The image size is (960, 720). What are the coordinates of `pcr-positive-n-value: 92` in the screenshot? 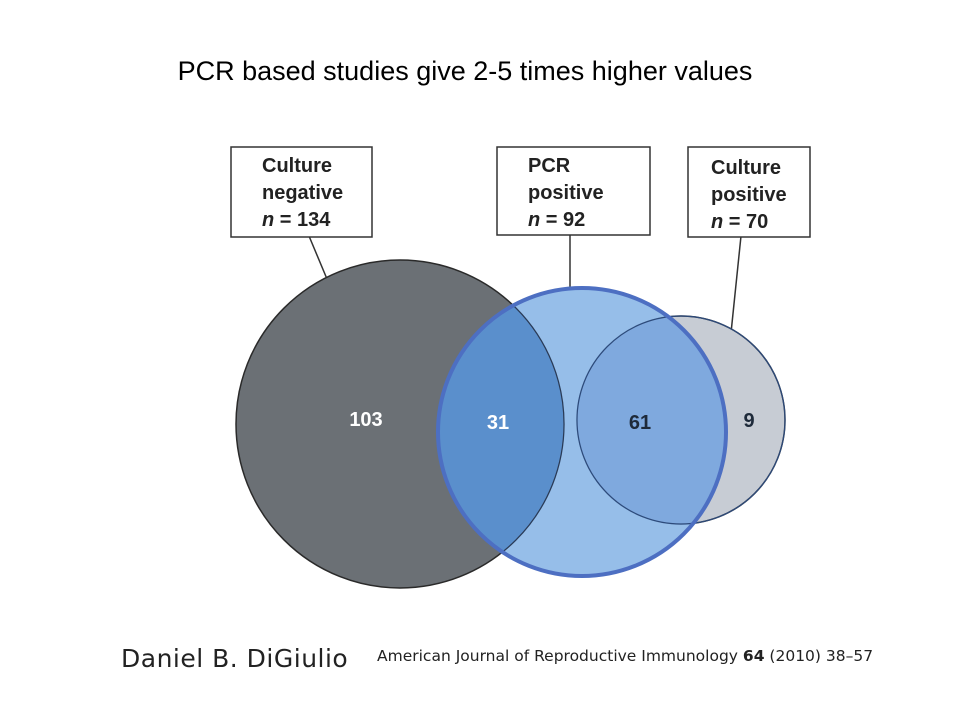 It's located at (574, 220).